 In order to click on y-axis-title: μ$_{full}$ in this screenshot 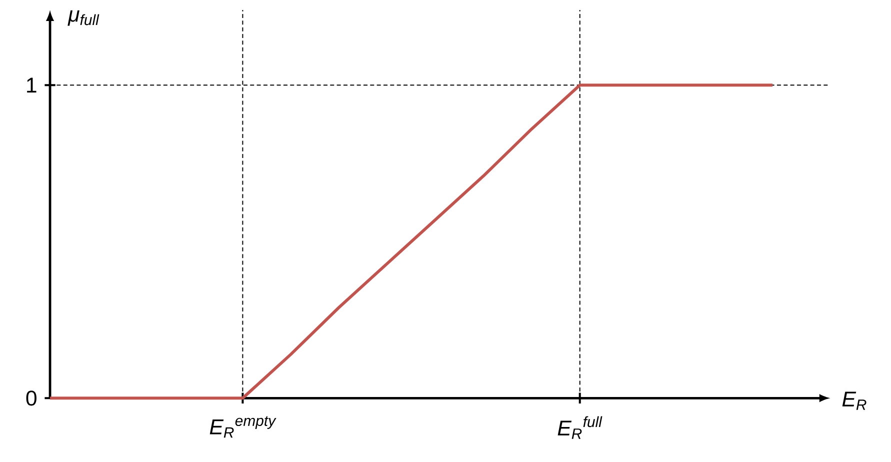, I will do `click(84, 18)`.